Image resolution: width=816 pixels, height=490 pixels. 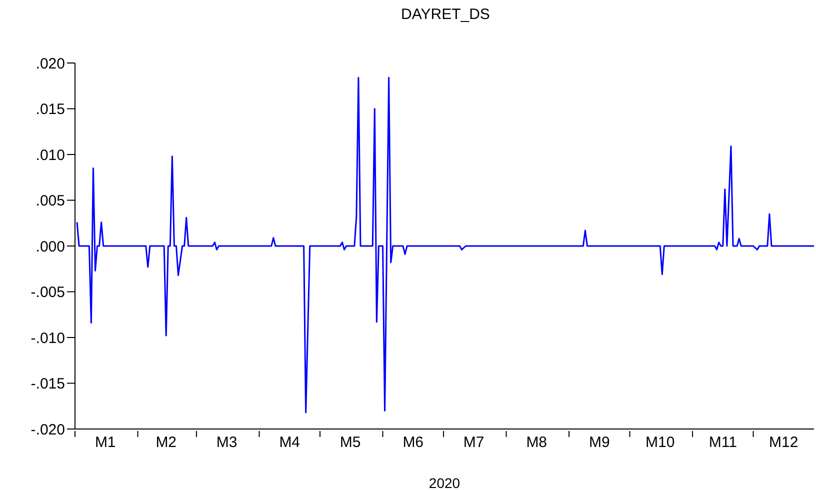 I want to click on chart-title: DAYRET_DS, so click(x=445, y=14).